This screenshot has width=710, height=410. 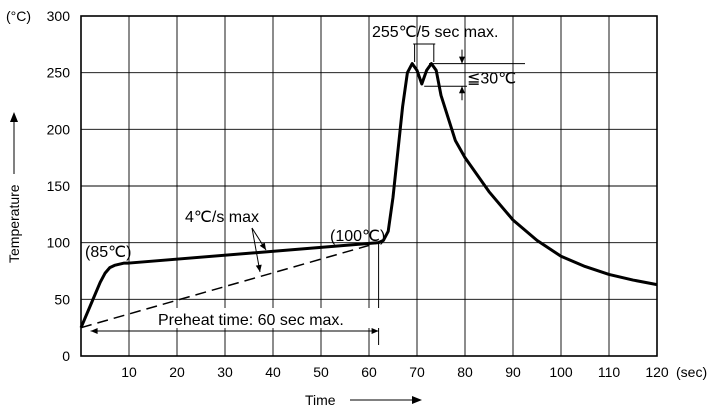 What do you see at coordinates (369, 372) in the screenshot?
I see `x-tick-label: 60` at bounding box center [369, 372].